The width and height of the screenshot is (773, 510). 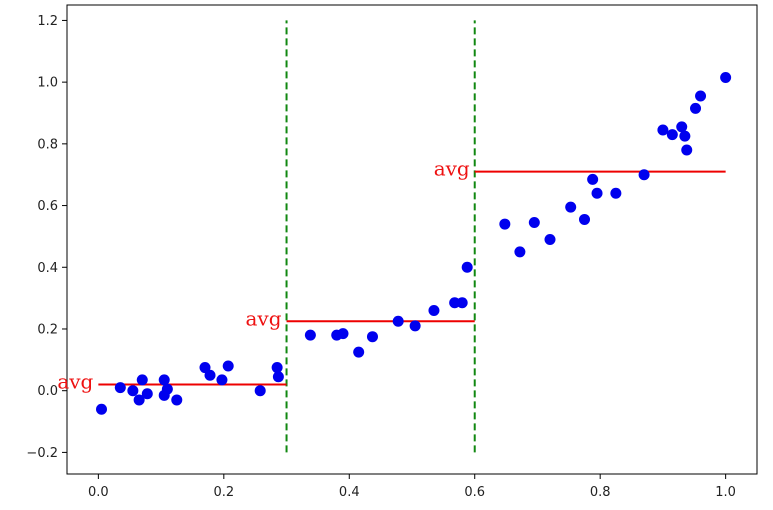 What do you see at coordinates (47, 206) in the screenshot?
I see `y-tick-label: 0.6` at bounding box center [47, 206].